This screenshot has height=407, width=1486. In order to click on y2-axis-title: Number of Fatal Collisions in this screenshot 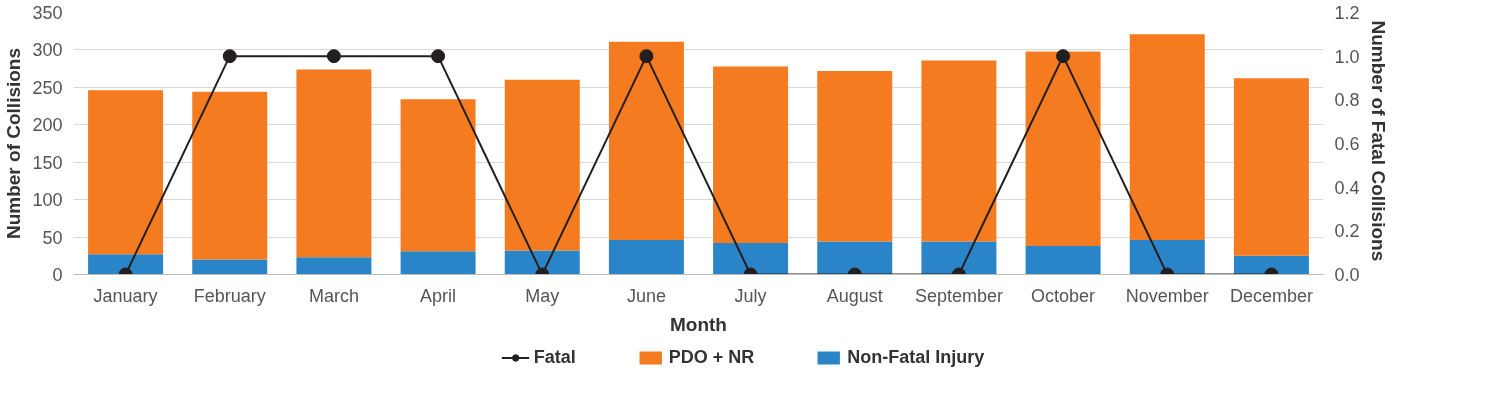, I will do `click(1378, 141)`.